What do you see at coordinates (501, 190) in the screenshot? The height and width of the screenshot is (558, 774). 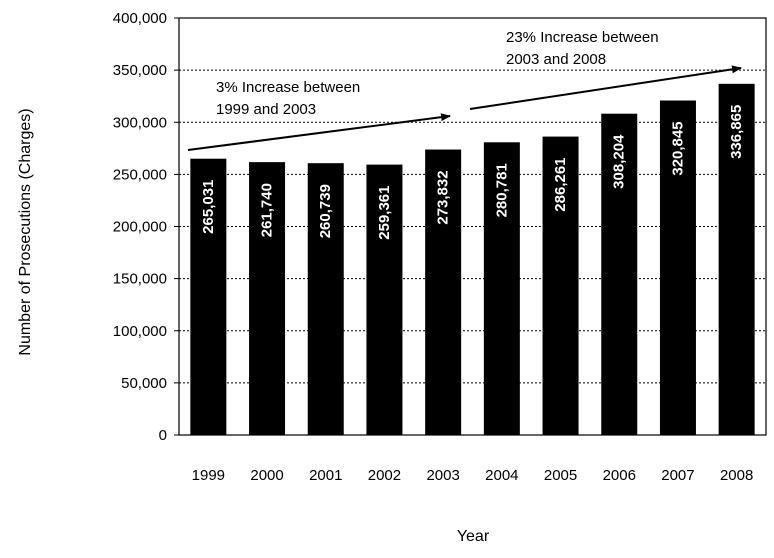 I see `bar-value-label: 280,781` at bounding box center [501, 190].